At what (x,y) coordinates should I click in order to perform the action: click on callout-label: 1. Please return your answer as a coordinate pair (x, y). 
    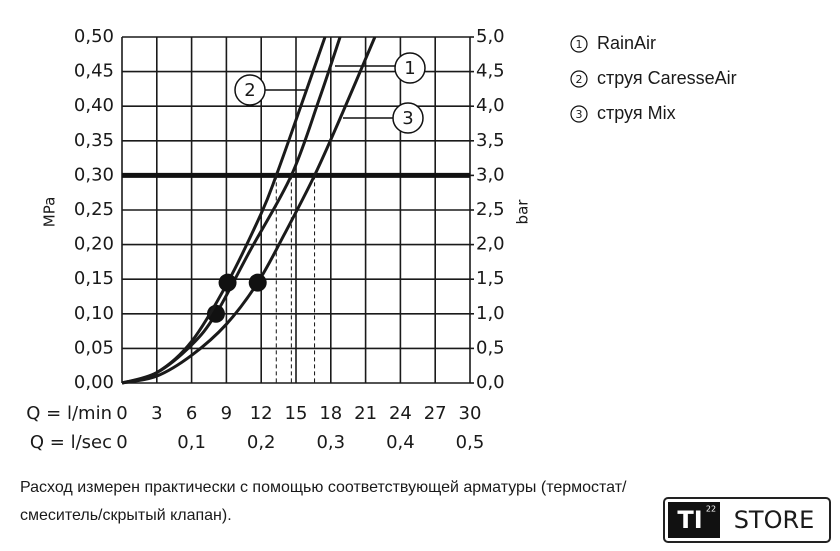
    Looking at the image, I should click on (409, 68).